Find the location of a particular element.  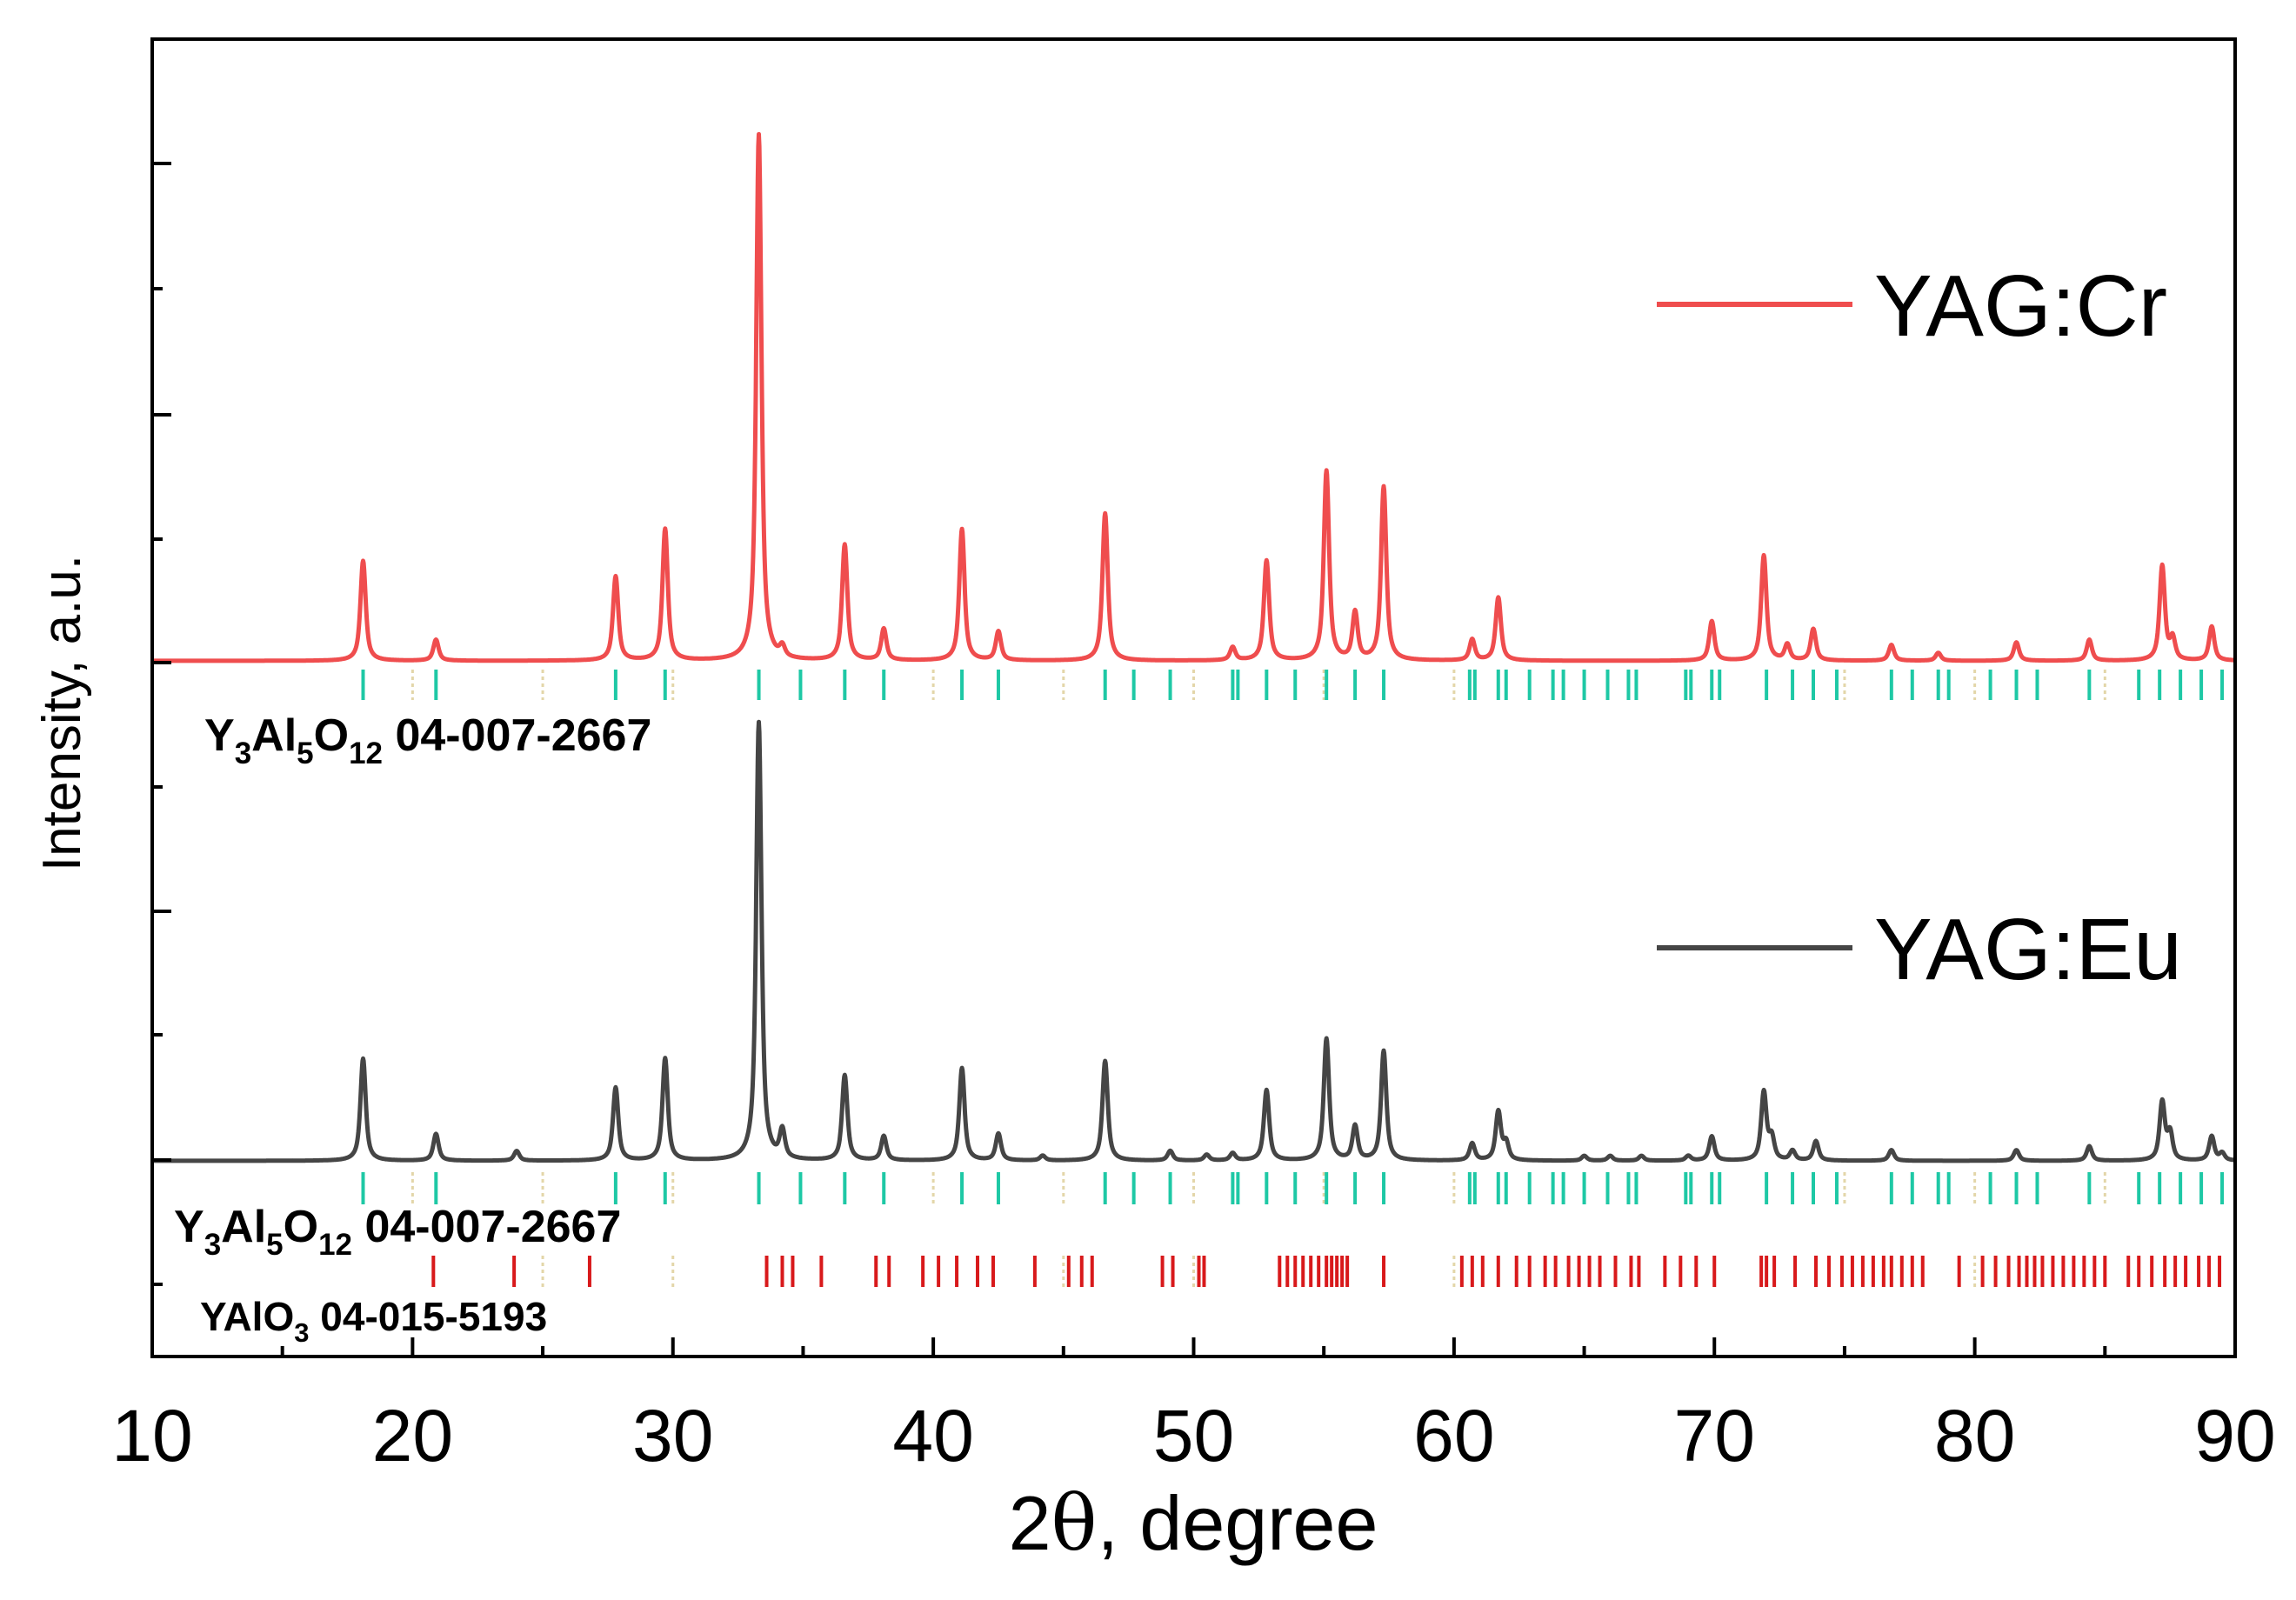

x-tick-label: 20 is located at coordinates (413, 1436).